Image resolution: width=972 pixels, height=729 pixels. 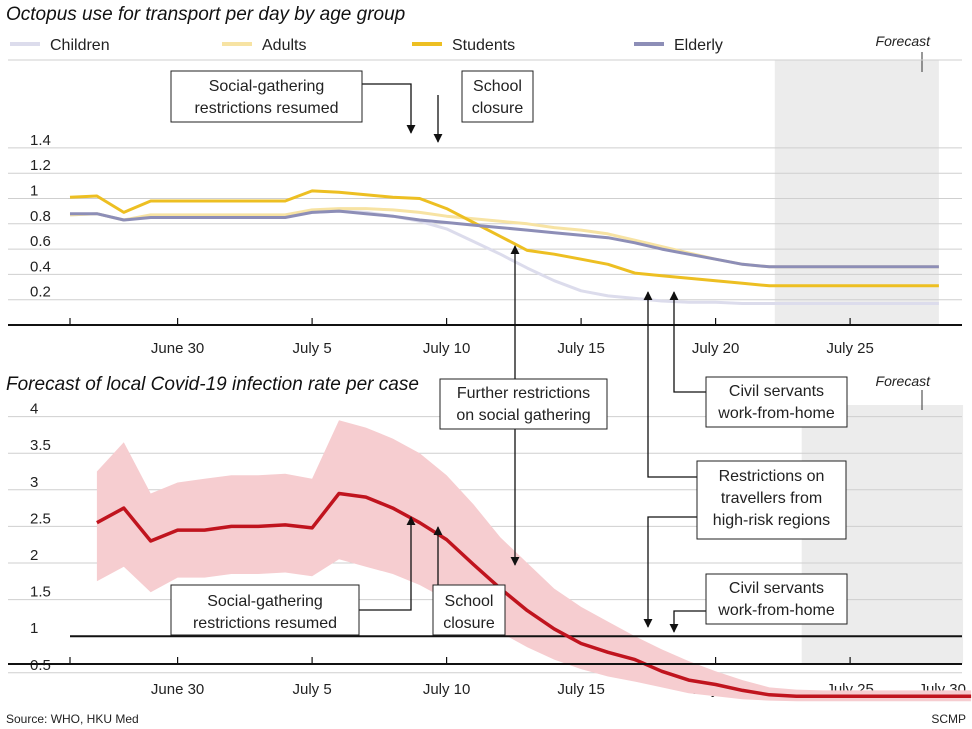 What do you see at coordinates (387, 563) in the screenshot?
I see `arrow-bottom-social` at bounding box center [387, 563].